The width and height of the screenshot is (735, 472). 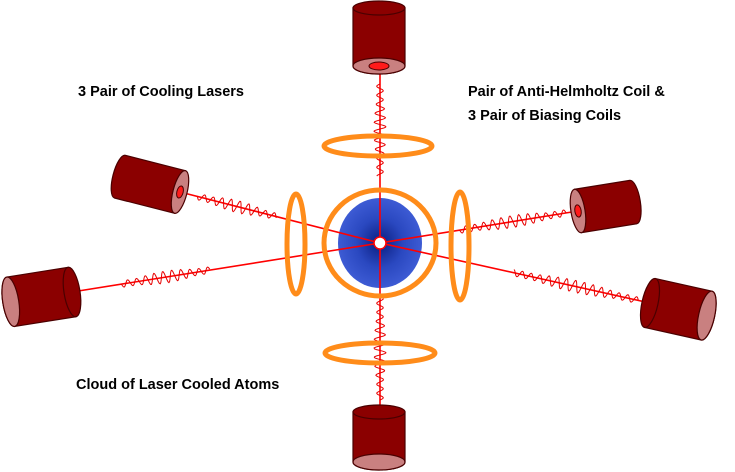 I want to click on label-cloud: Cloud of Laser Cooled Atoms, so click(x=177, y=385).